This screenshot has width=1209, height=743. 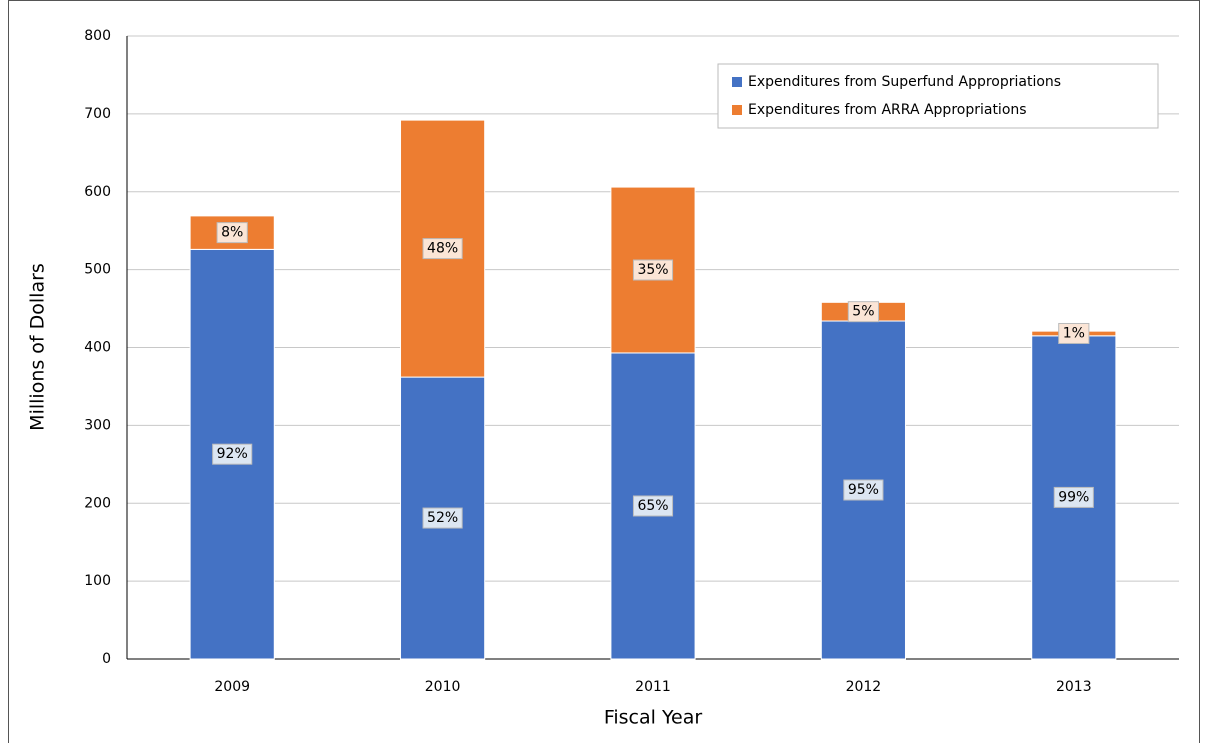 What do you see at coordinates (106, 659) in the screenshot?
I see `y-tick-label: 0` at bounding box center [106, 659].